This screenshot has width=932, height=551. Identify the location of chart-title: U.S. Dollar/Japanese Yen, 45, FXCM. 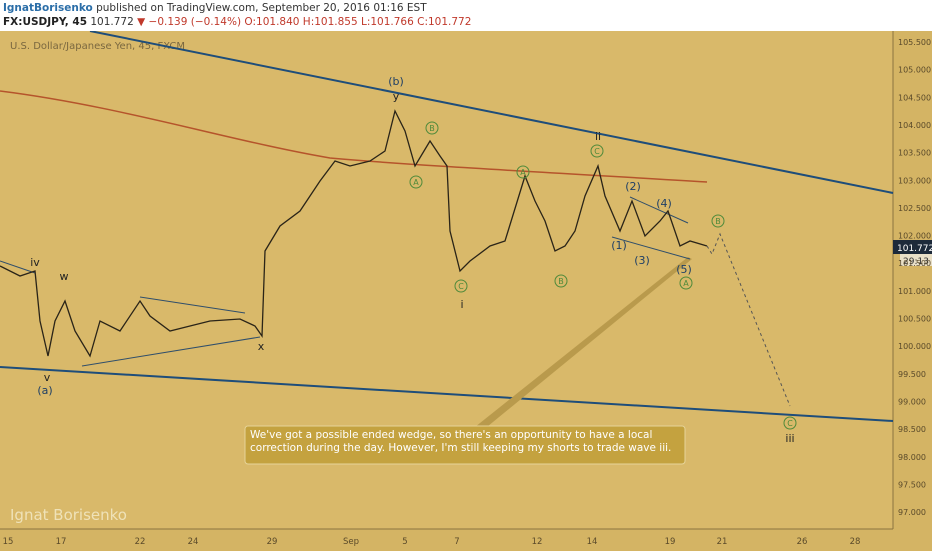
(97, 46).